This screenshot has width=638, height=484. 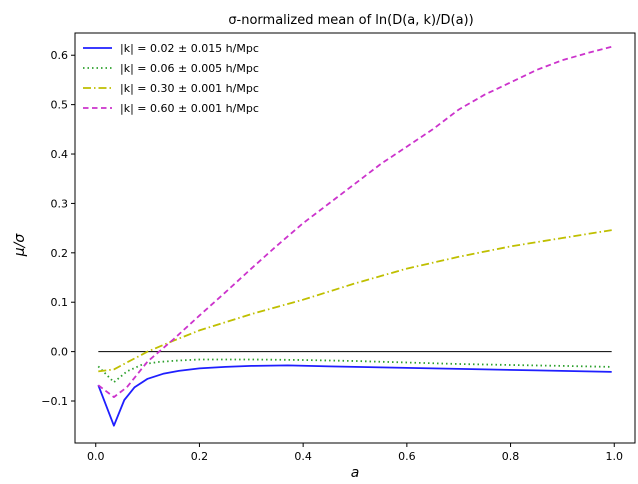 I want to click on x-tick-label: 0.6, so click(x=407, y=456).